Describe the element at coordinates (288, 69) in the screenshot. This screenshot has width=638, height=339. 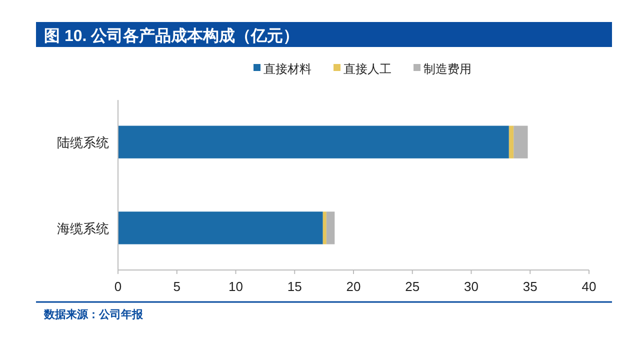
I see `legend-label: 直接材料` at that location.